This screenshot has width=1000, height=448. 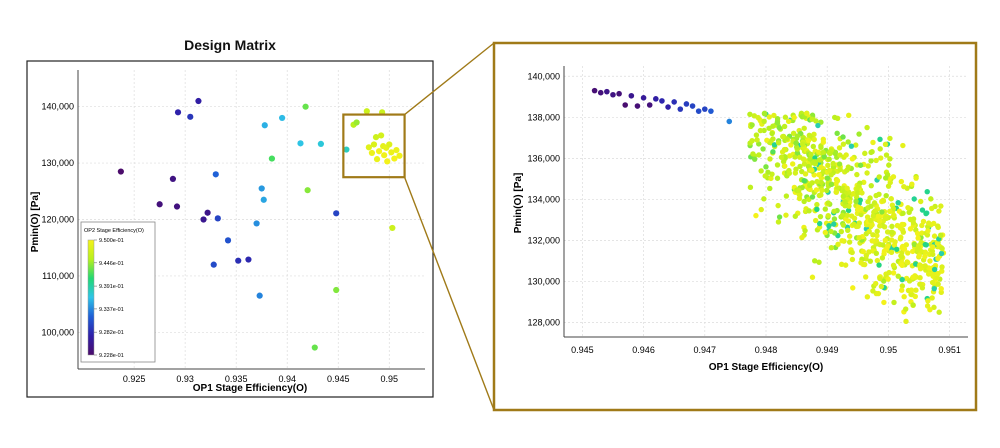 What do you see at coordinates (543, 117) in the screenshot?
I see `right-y-tick-label: 138,000` at bounding box center [543, 117].